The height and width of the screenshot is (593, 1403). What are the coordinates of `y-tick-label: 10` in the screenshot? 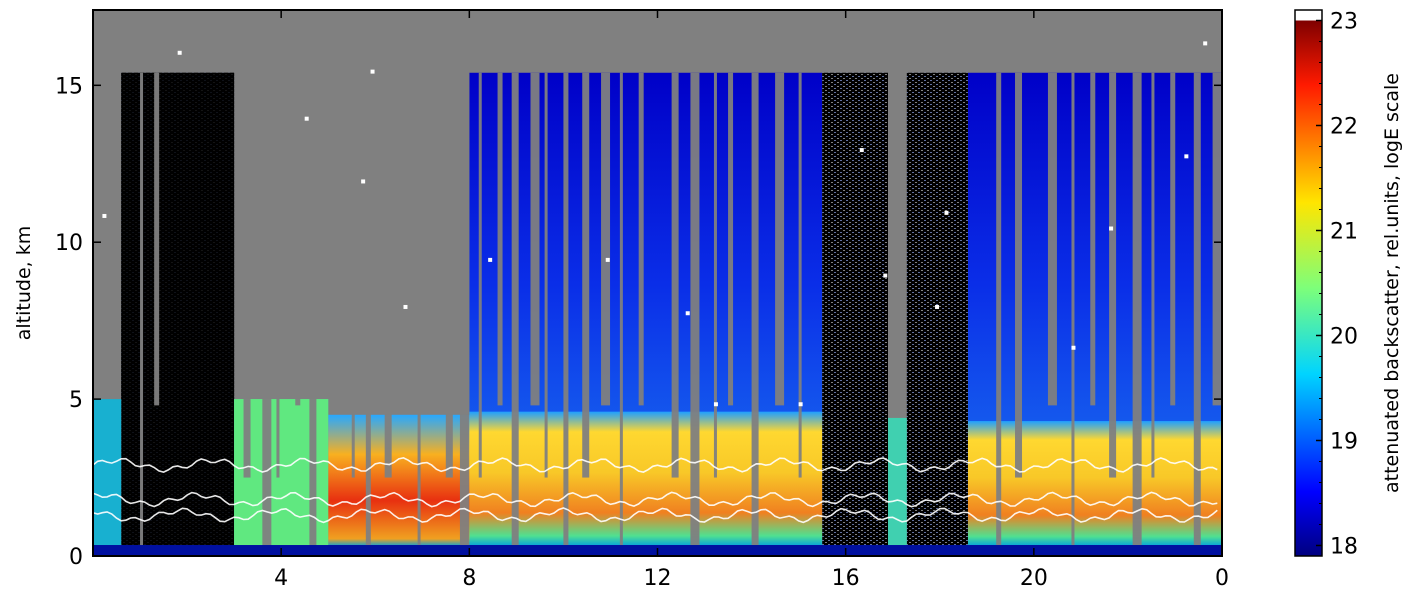 It's located at (69, 243).